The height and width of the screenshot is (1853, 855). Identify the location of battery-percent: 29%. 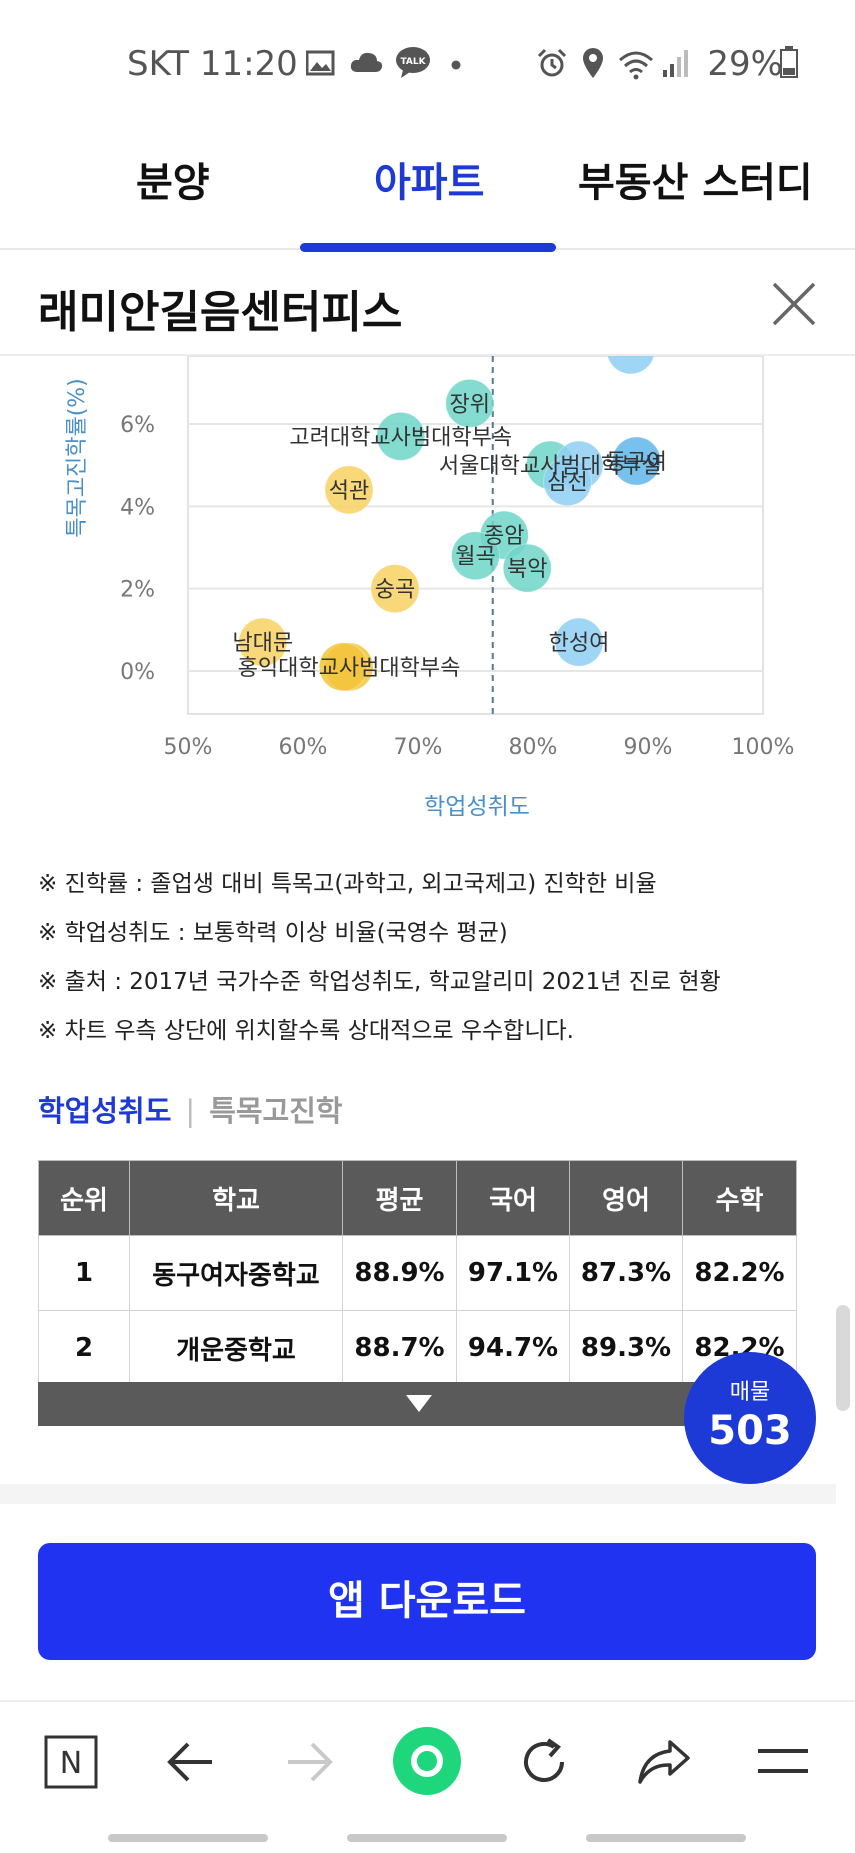
(745, 64).